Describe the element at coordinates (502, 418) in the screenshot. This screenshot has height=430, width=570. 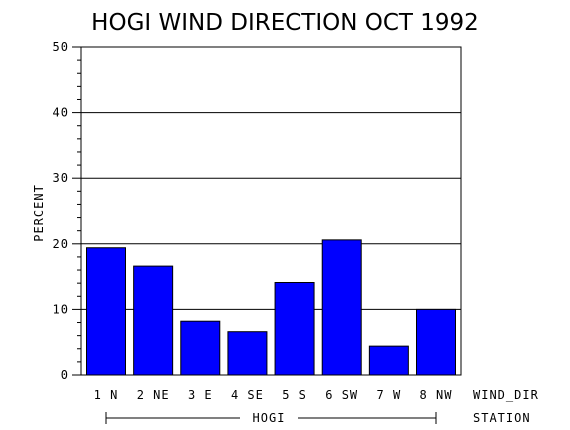
I see `station-axis-label: STATION` at that location.